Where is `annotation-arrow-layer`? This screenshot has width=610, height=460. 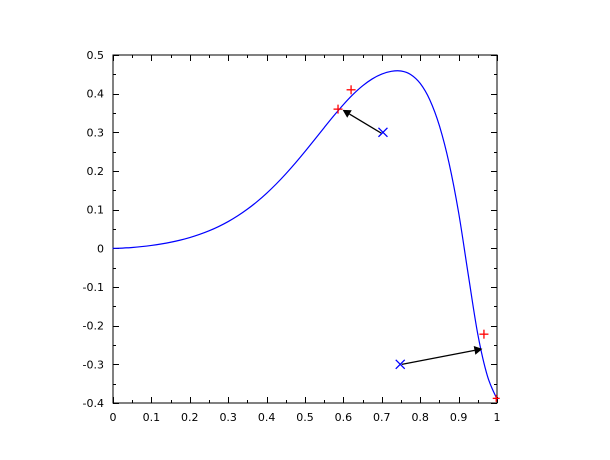 annotation-arrow-layer is located at coordinates (412, 237).